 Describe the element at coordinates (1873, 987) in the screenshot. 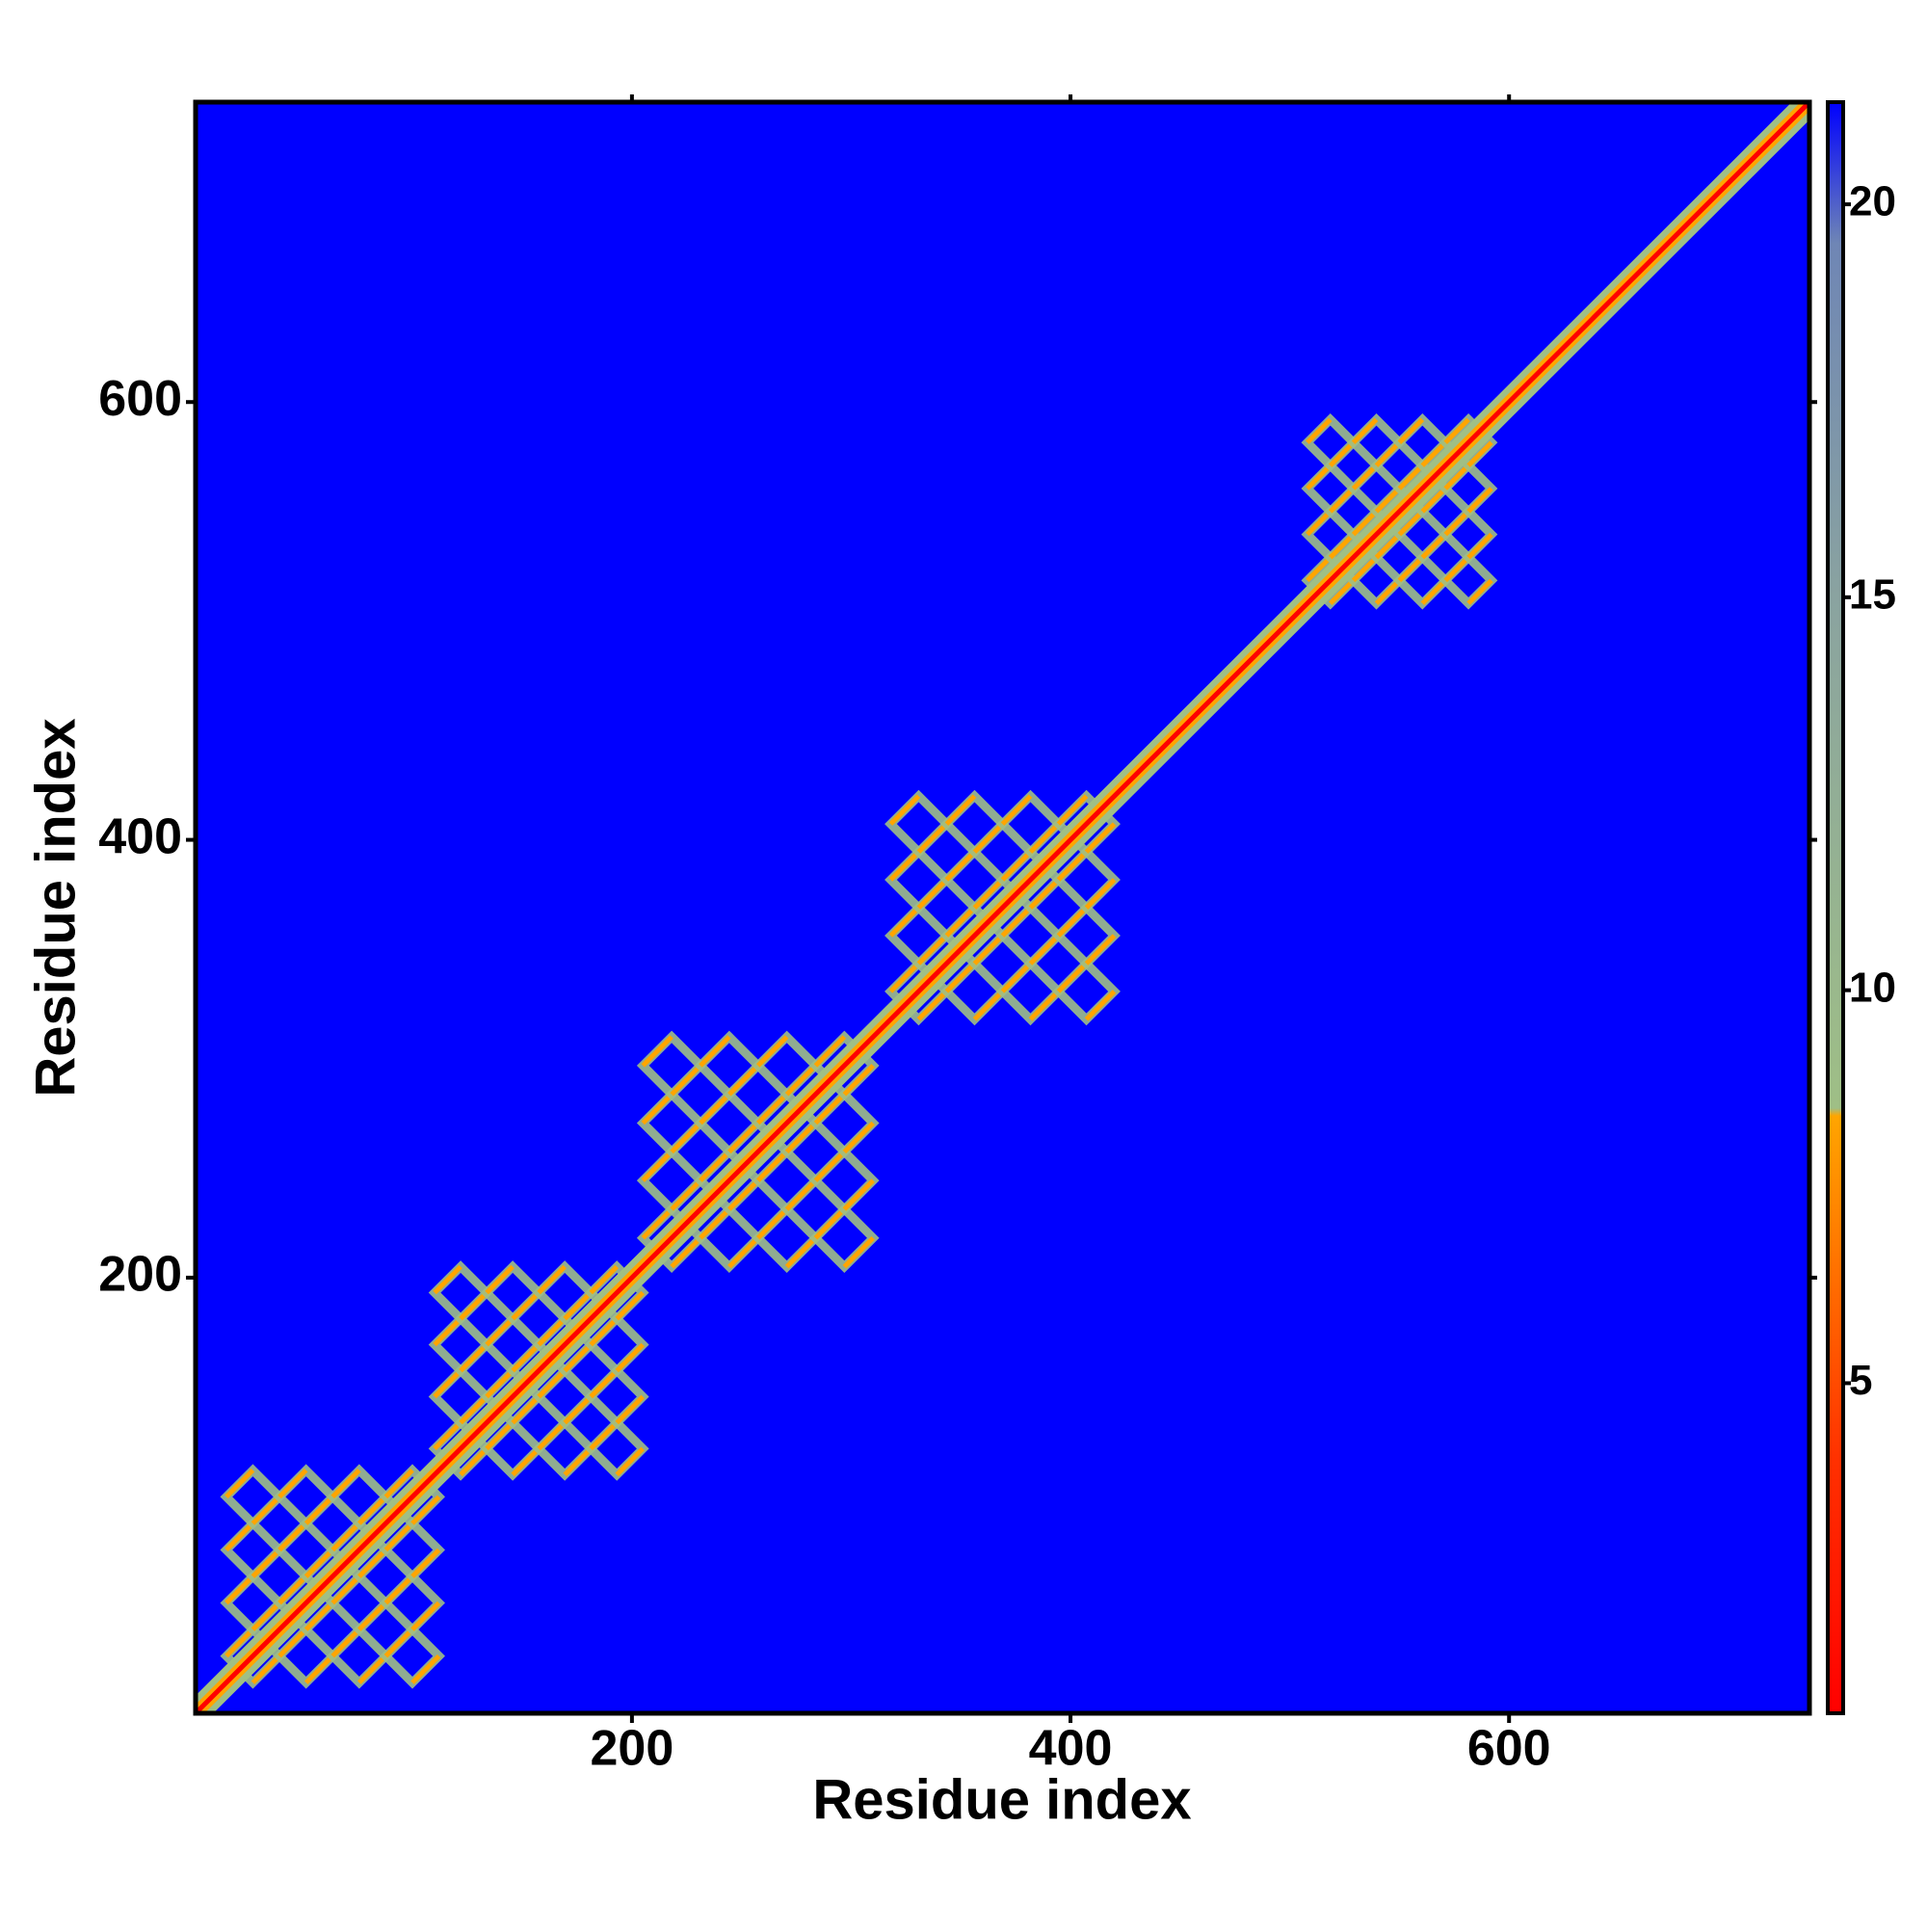

I see `colorbar-tick-label: 10` at that location.